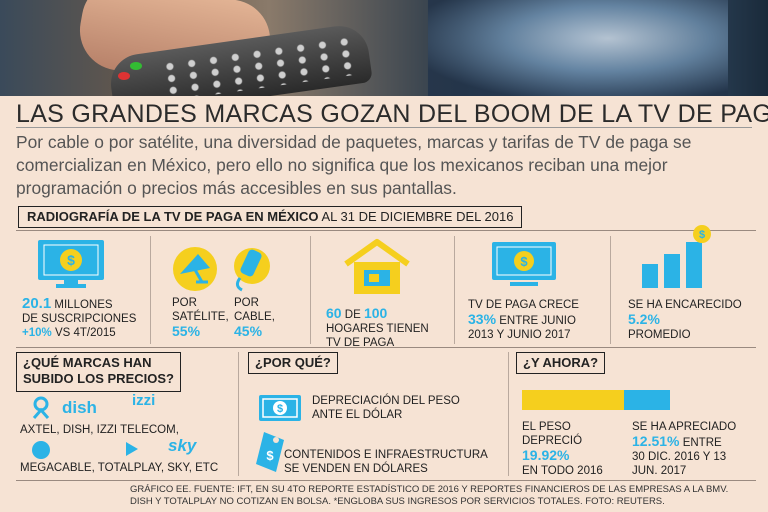 The image size is (768, 512). I want to click on radiografia-date: AL 31 DE DICIEMBRE DEL 2016, so click(417, 216).